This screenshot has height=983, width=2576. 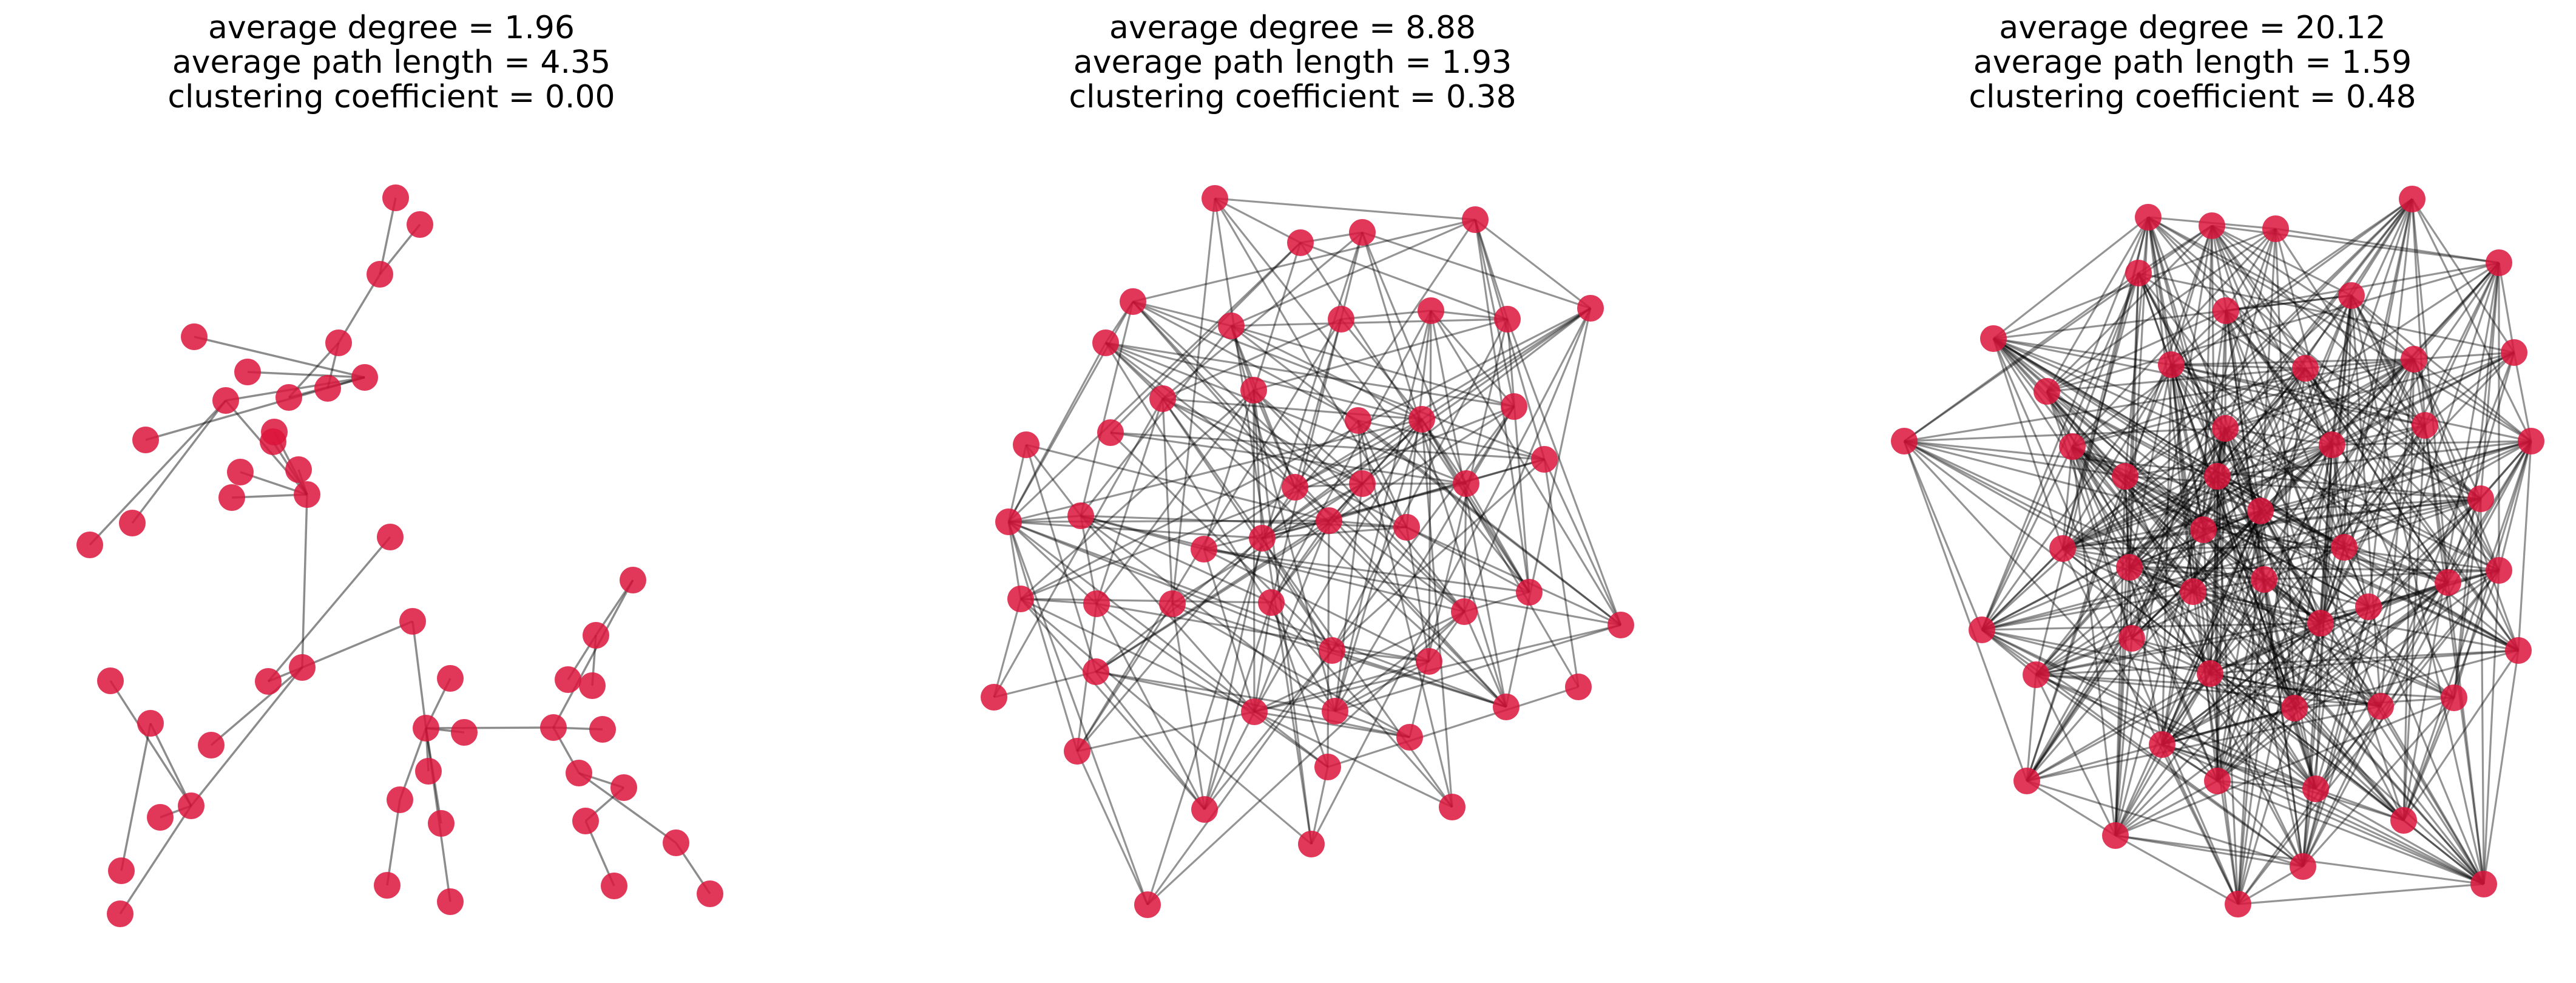 I want to click on title-average-path-length: average path length = 1.59, so click(x=2192, y=62).